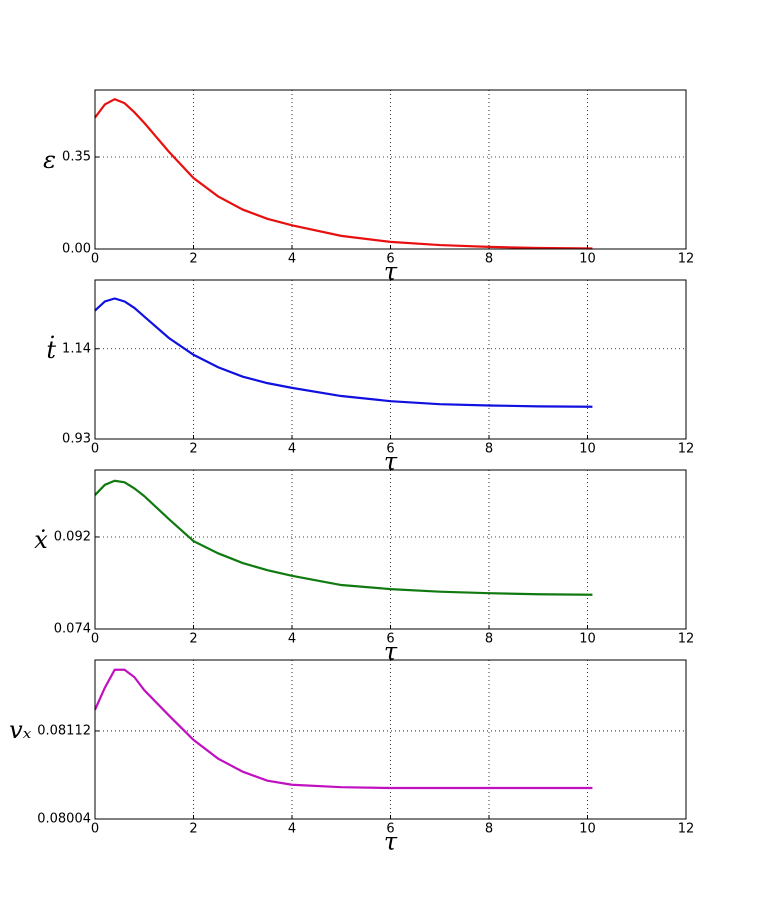  What do you see at coordinates (20, 730) in the screenshot?
I see `y-axis-label: vₓ` at bounding box center [20, 730].